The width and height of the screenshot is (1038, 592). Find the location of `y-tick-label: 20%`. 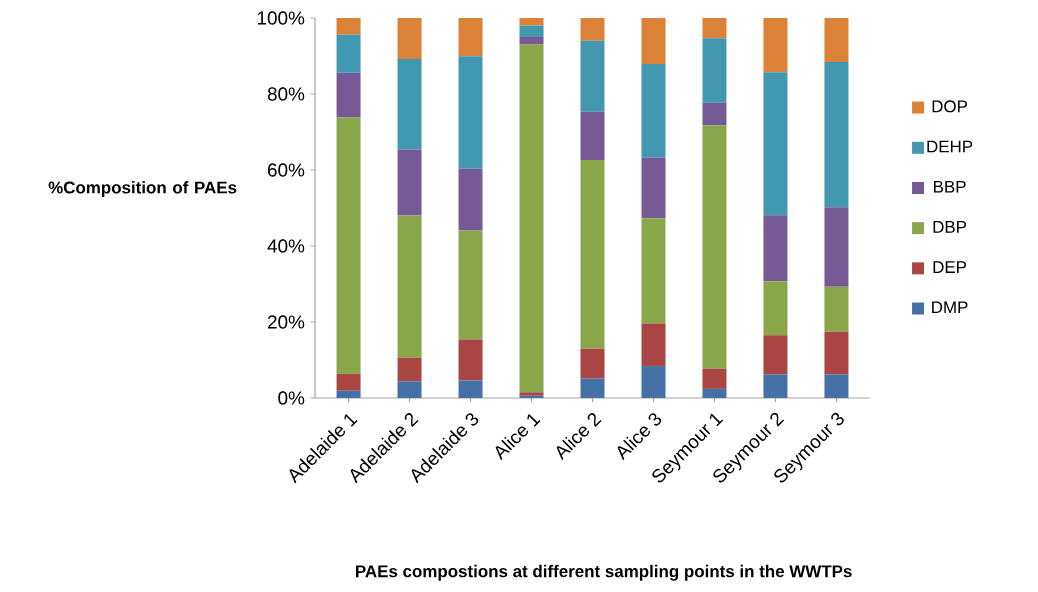

y-tick-label: 20% is located at coordinates (286, 322).